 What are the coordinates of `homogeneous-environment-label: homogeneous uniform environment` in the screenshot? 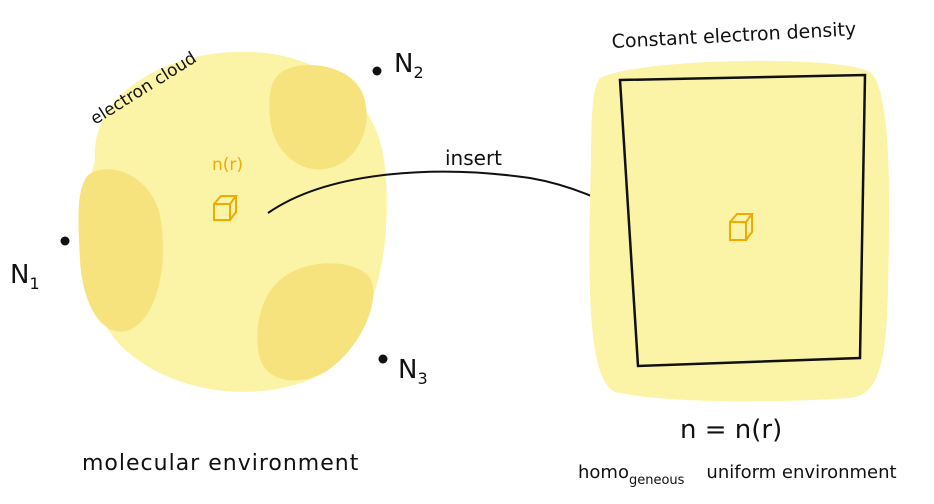 It's located at (737, 475).